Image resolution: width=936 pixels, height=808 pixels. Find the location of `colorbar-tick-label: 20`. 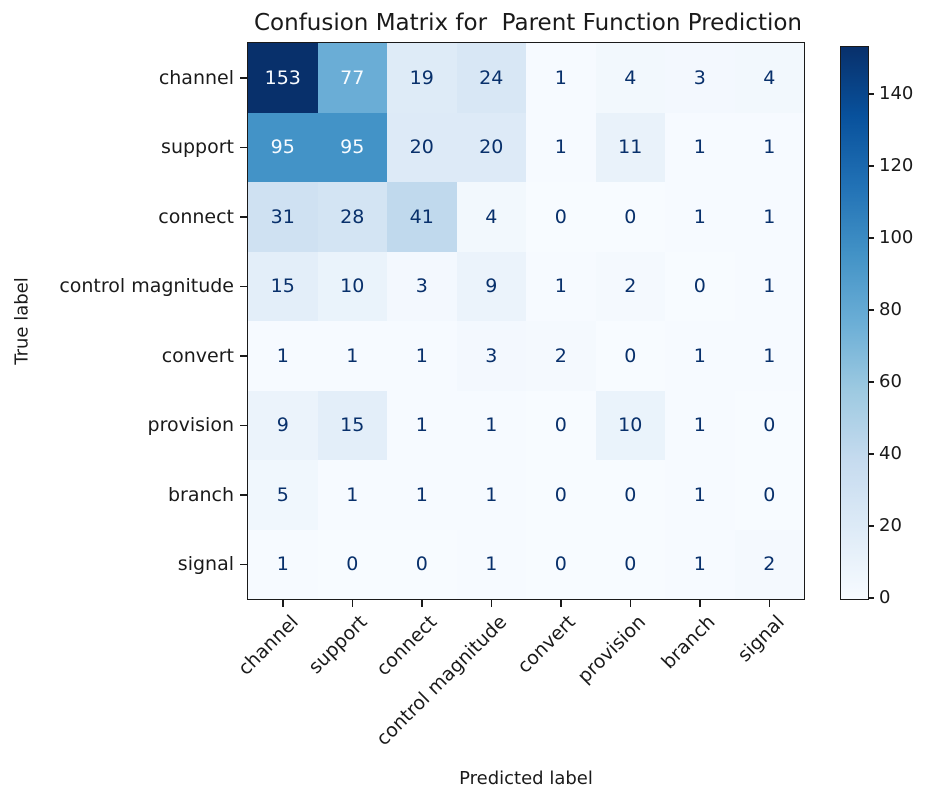

colorbar-tick-label: 20 is located at coordinates (890, 525).